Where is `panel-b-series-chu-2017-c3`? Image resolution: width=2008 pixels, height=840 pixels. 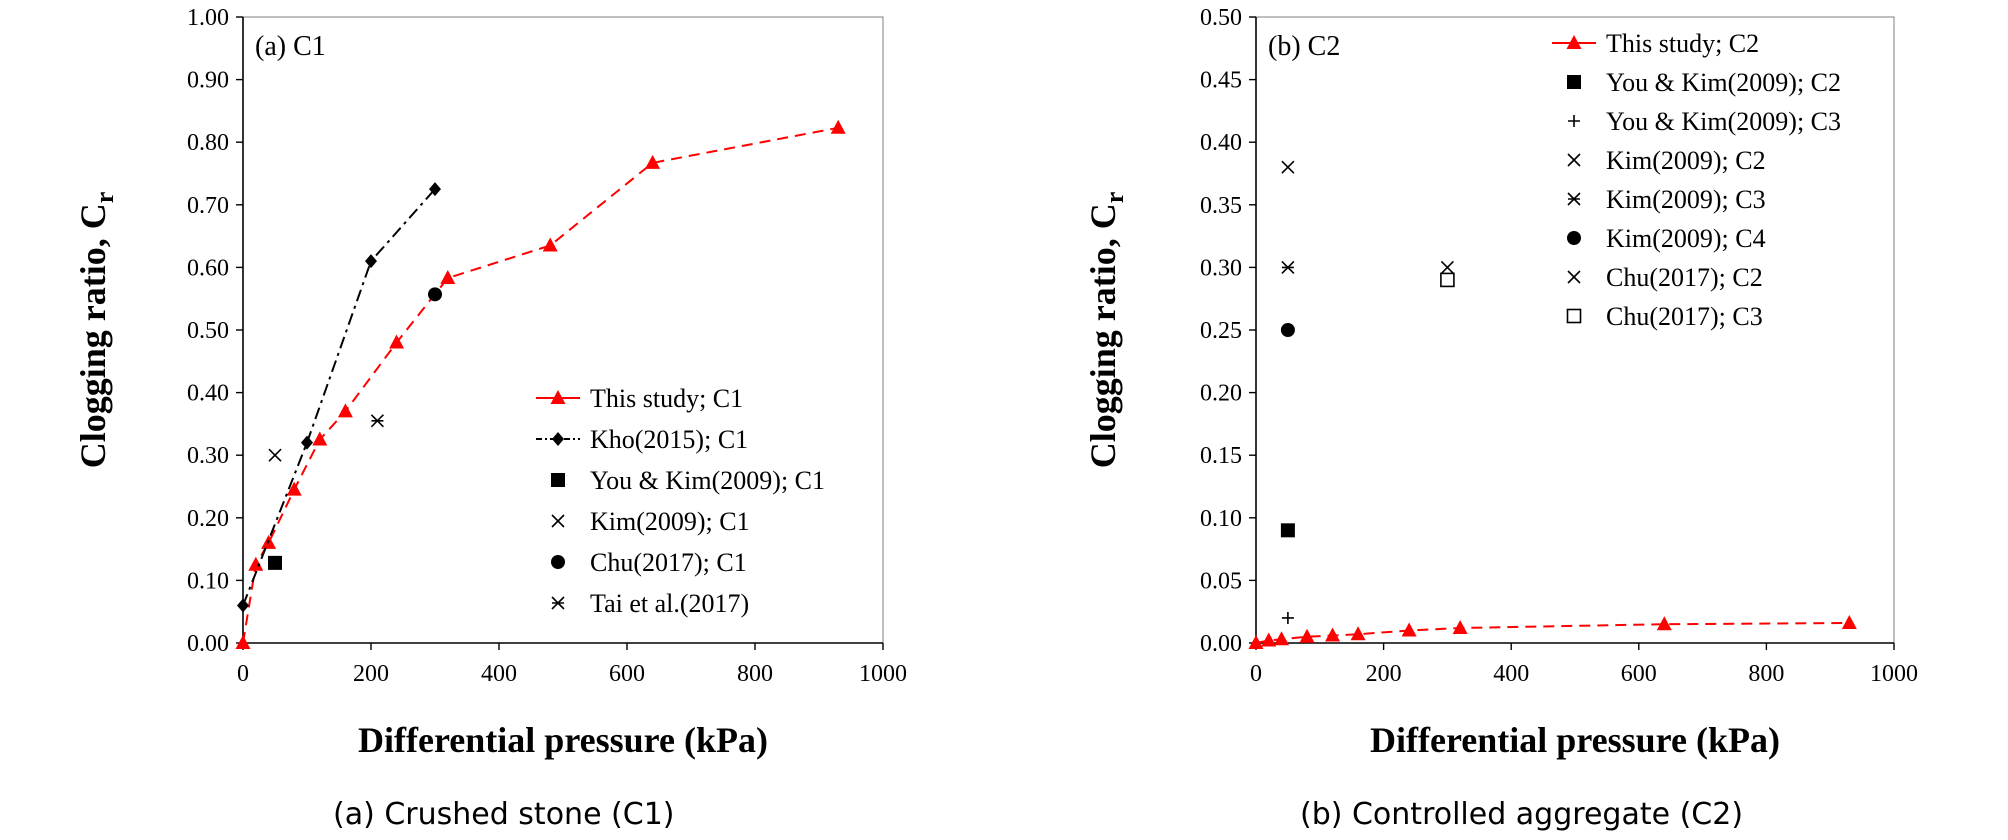
panel-b-series-chu-2017-c3 is located at coordinates (1447, 280).